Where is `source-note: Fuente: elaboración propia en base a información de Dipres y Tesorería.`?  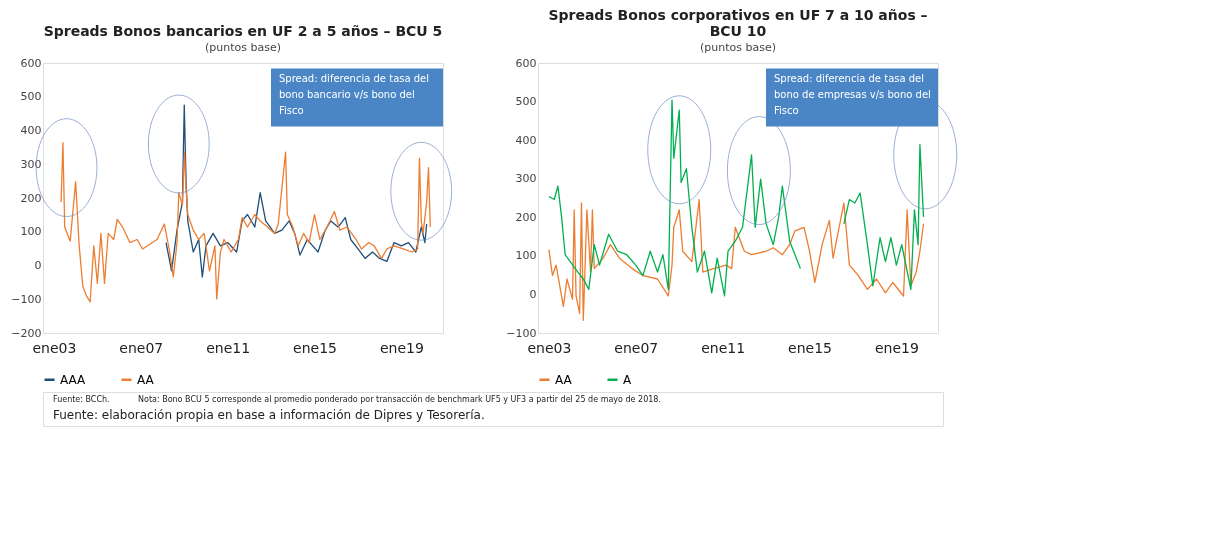
source-note: Fuente: elaboración propia en base a información de Dipres y Tesorería. is located at coordinates (269, 415).